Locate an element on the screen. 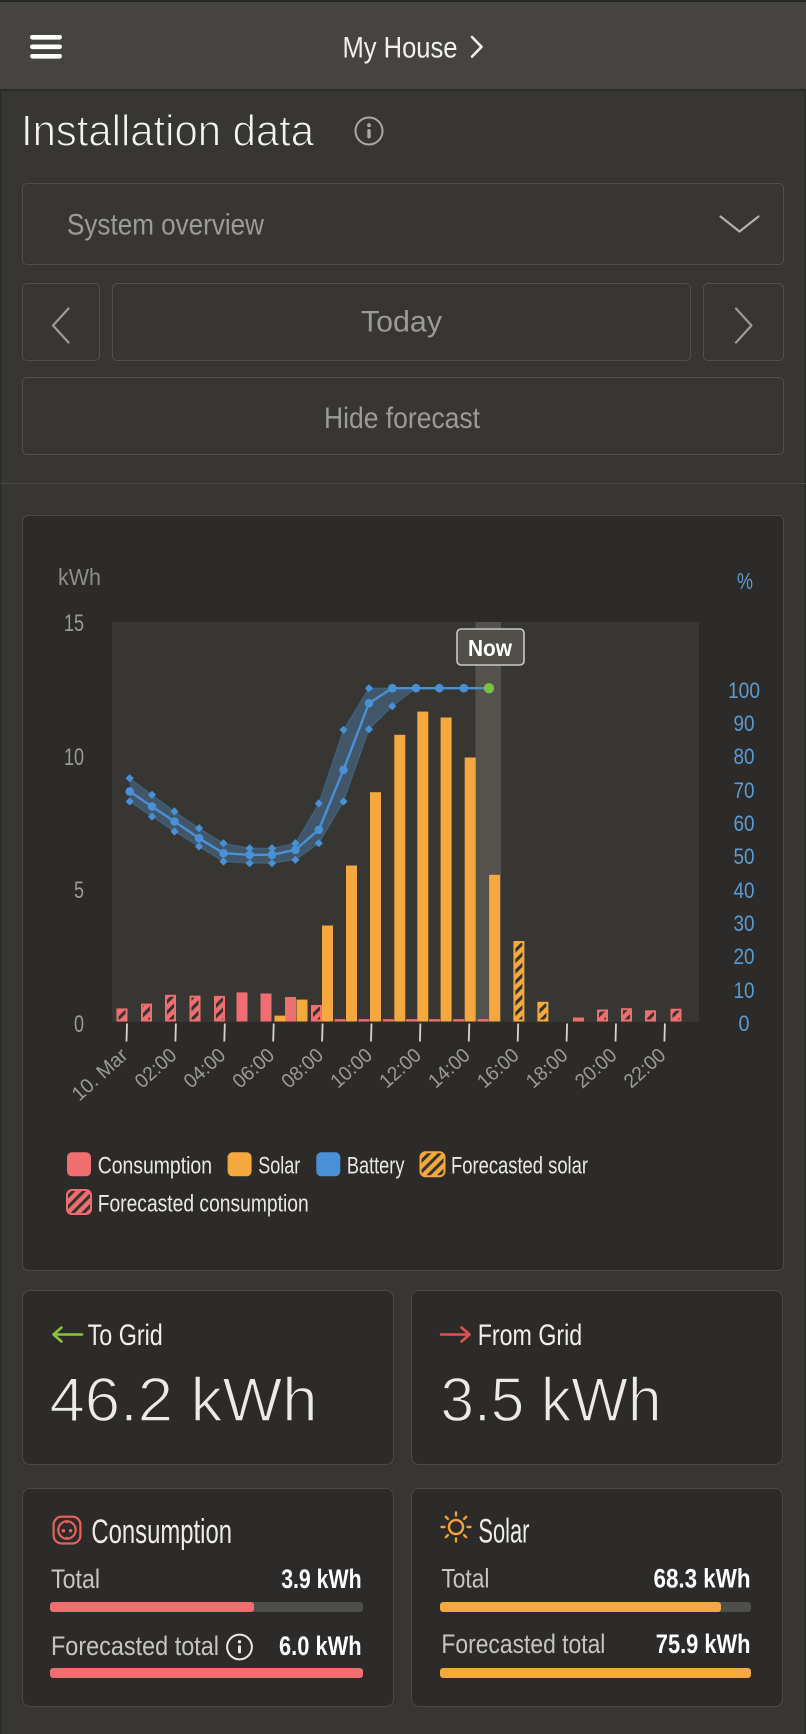 The height and width of the screenshot is (1734, 806). svg-text: 68.3 kWh is located at coordinates (702, 1579).